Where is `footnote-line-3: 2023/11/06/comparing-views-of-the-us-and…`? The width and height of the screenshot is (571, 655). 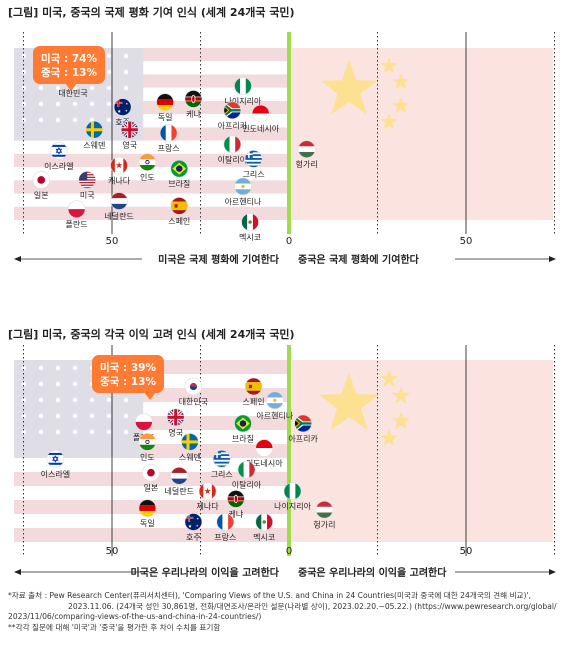
footnote-line-3: 2023/11/06/comparing-views-of-the-us-and… is located at coordinates (135, 616).